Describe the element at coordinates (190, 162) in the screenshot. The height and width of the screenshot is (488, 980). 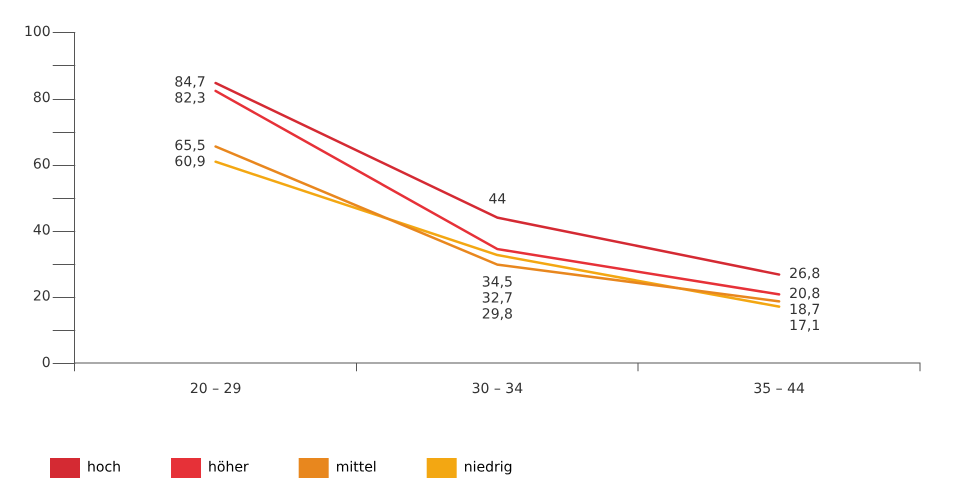
I see `data-label: 60,9` at that location.